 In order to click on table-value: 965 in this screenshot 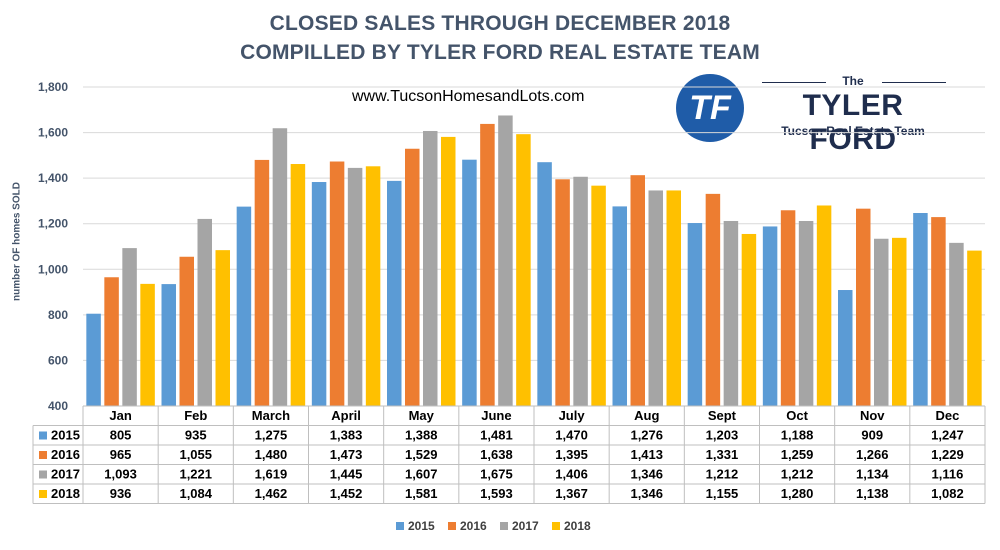, I will do `click(121, 454)`.